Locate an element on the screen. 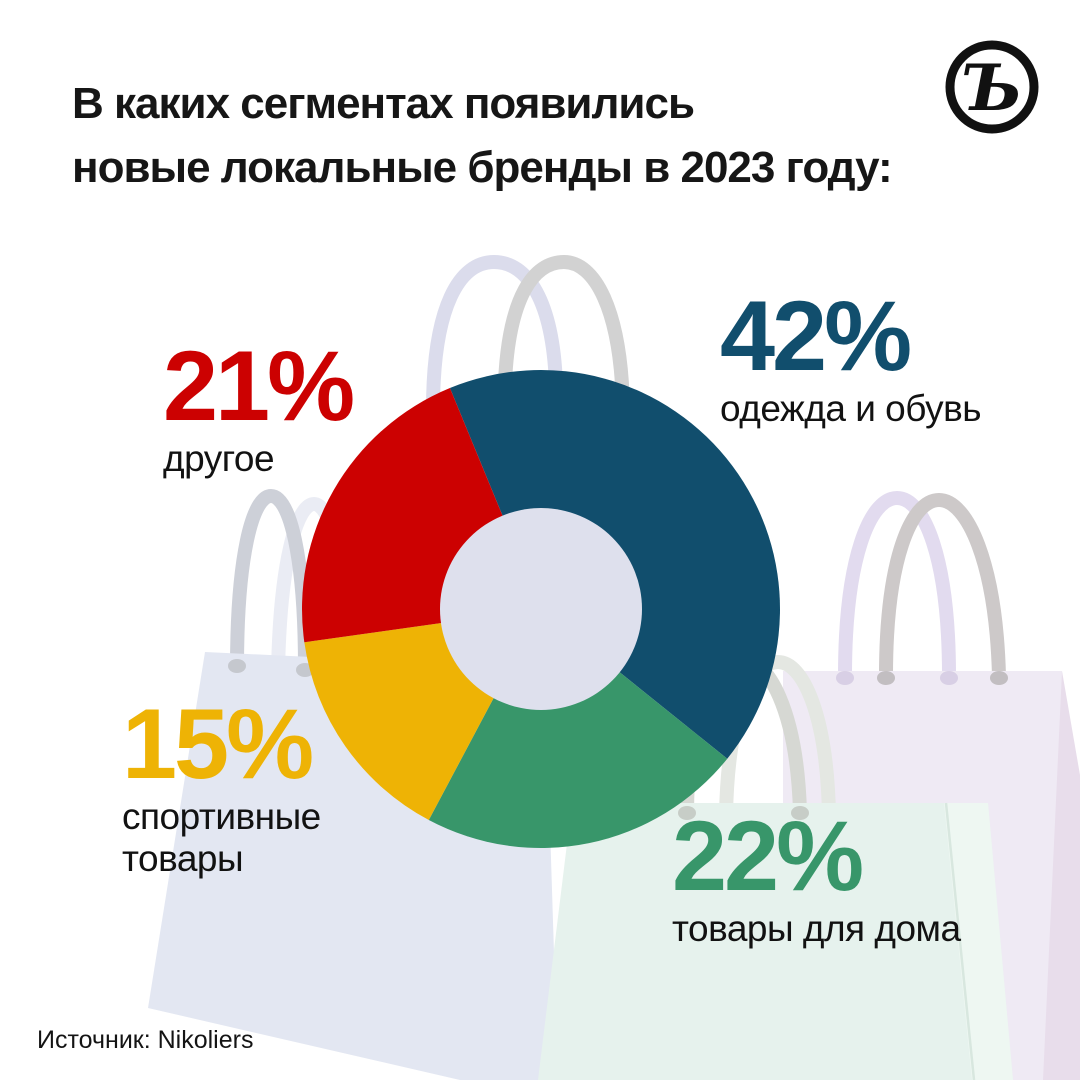 The width and height of the screenshot is (1080, 1080). logo-ring is located at coordinates (992, 87).